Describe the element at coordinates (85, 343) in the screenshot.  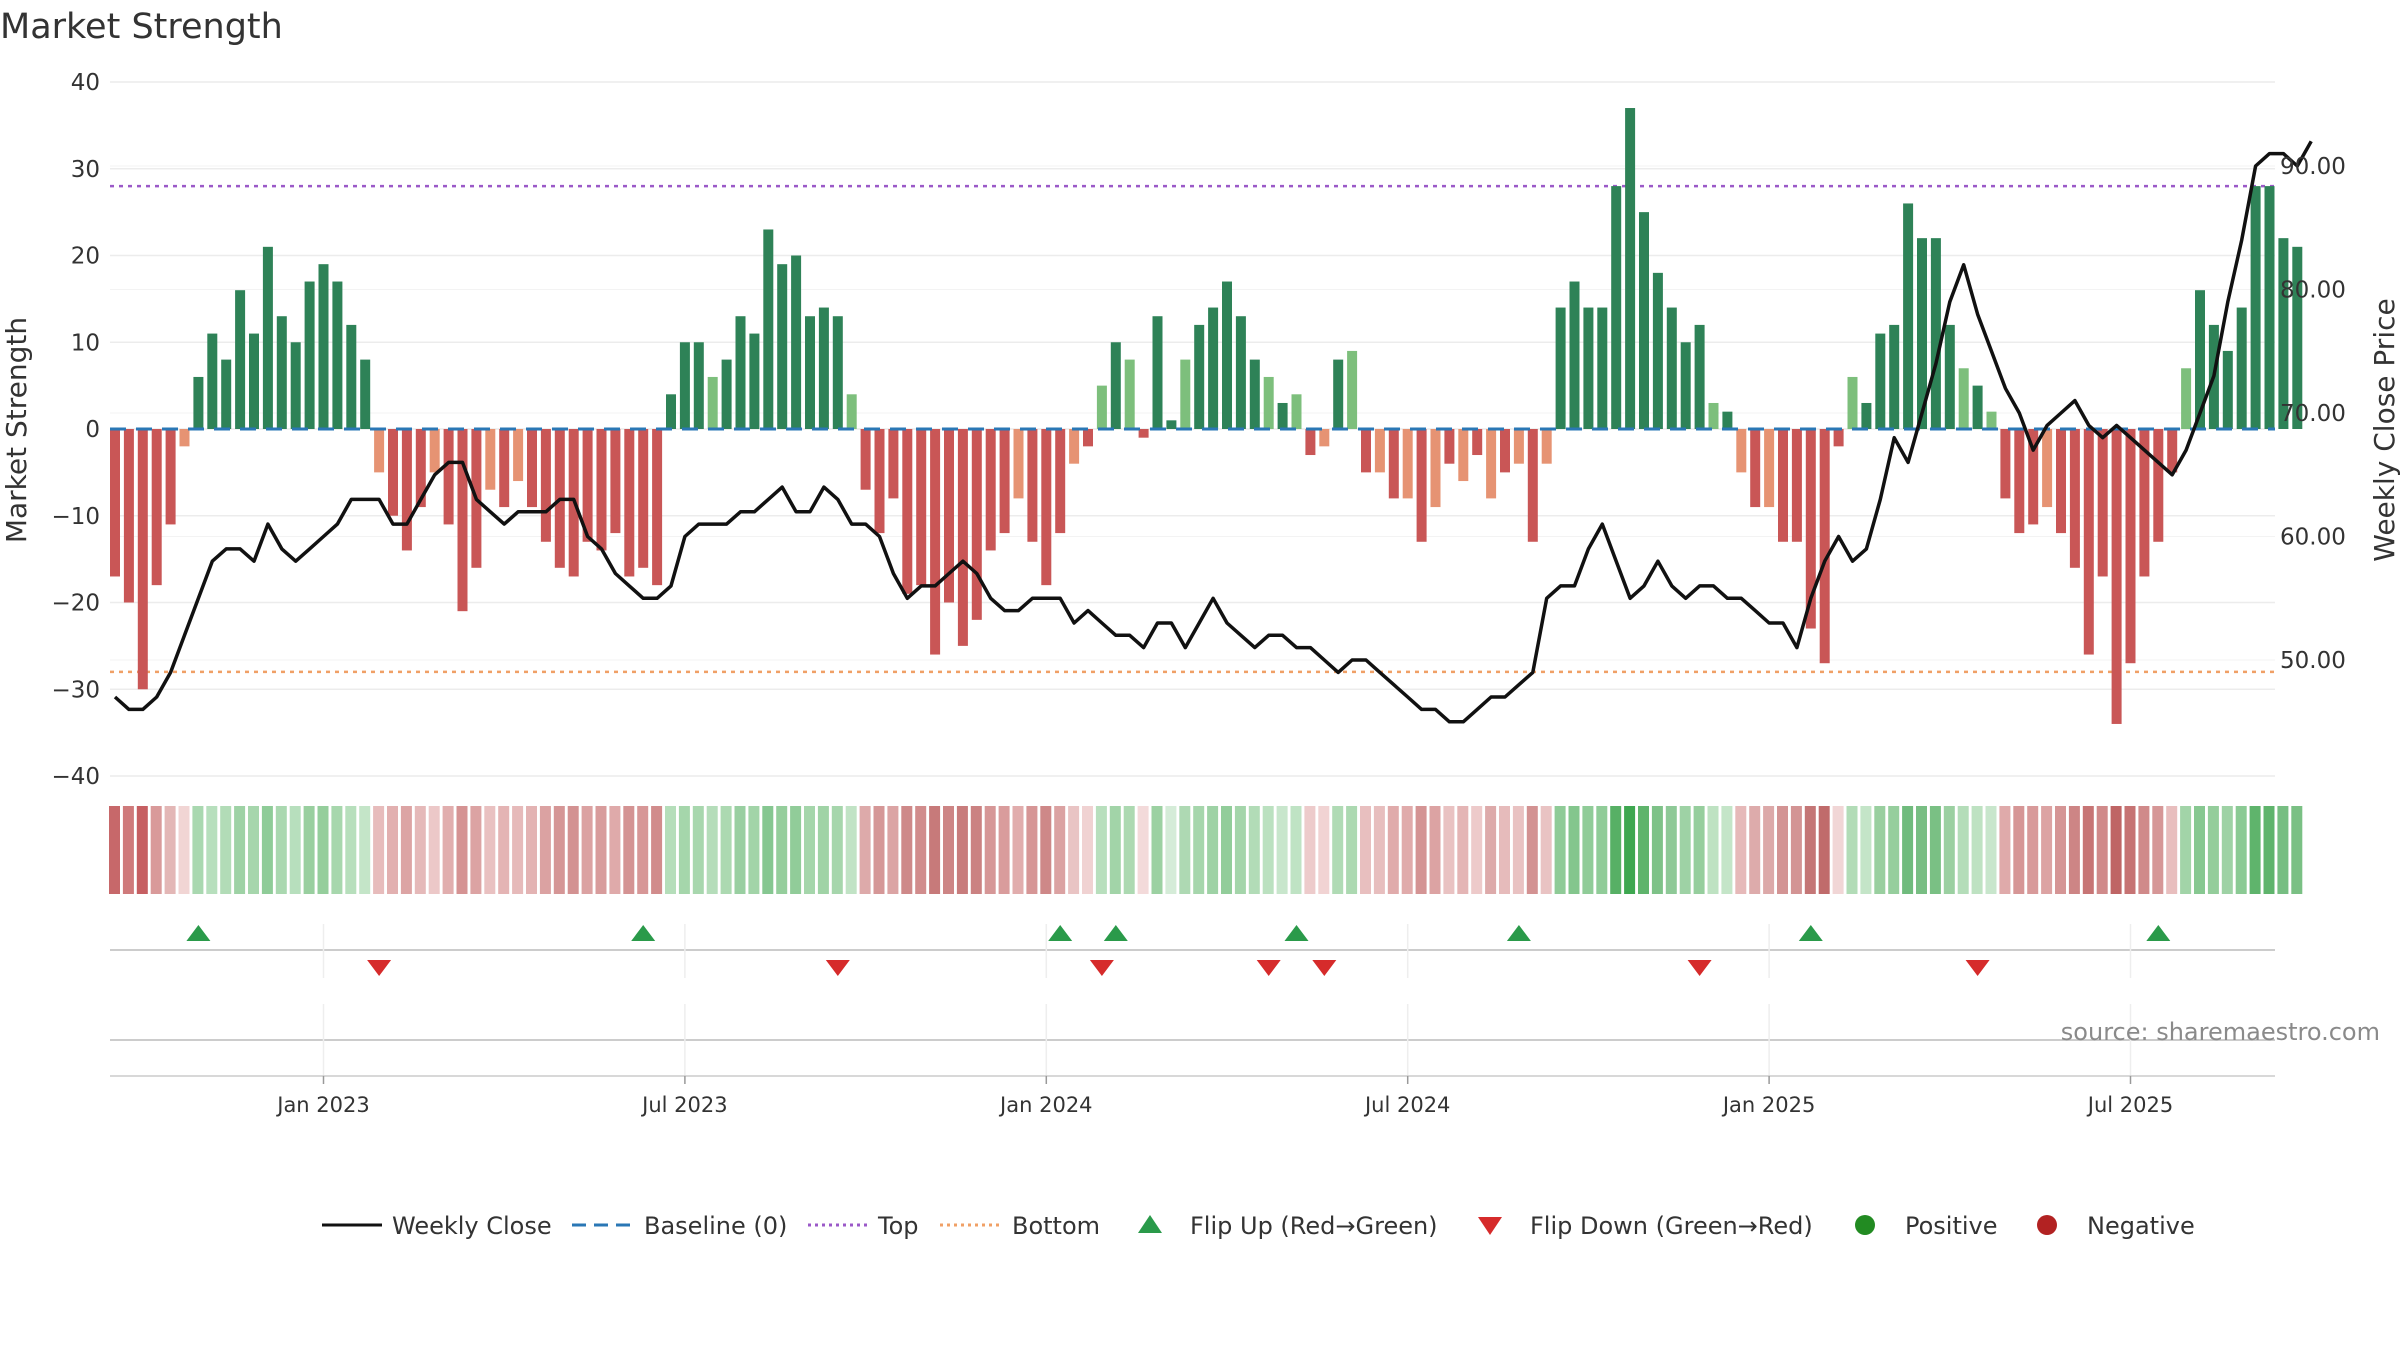
I see `y-tick-label: 10` at that location.